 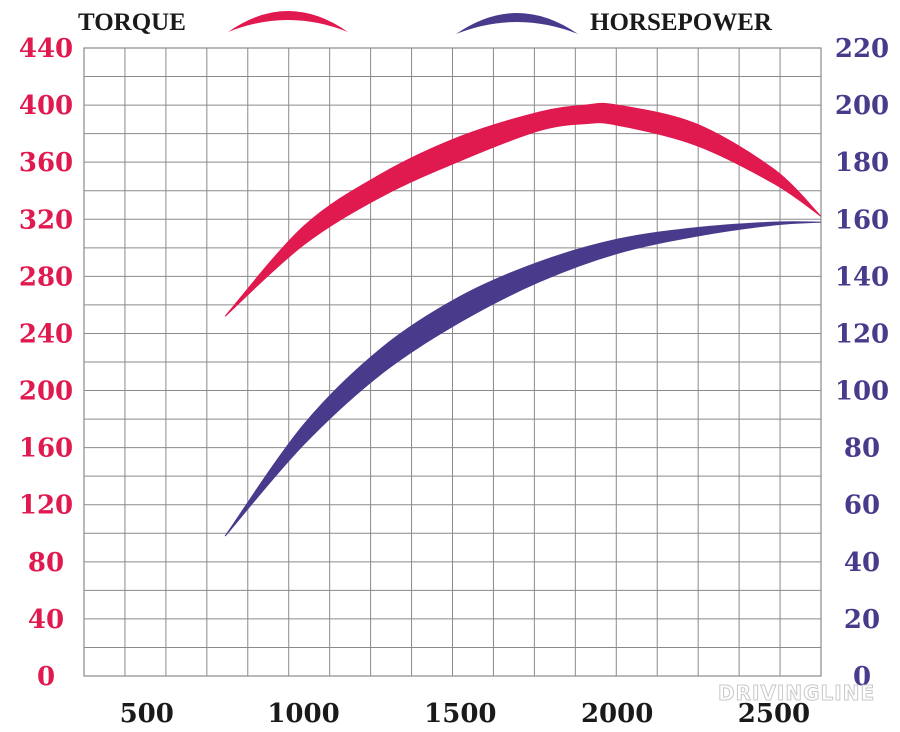 What do you see at coordinates (46, 506) in the screenshot?
I see `left-tick-label: 120` at bounding box center [46, 506].